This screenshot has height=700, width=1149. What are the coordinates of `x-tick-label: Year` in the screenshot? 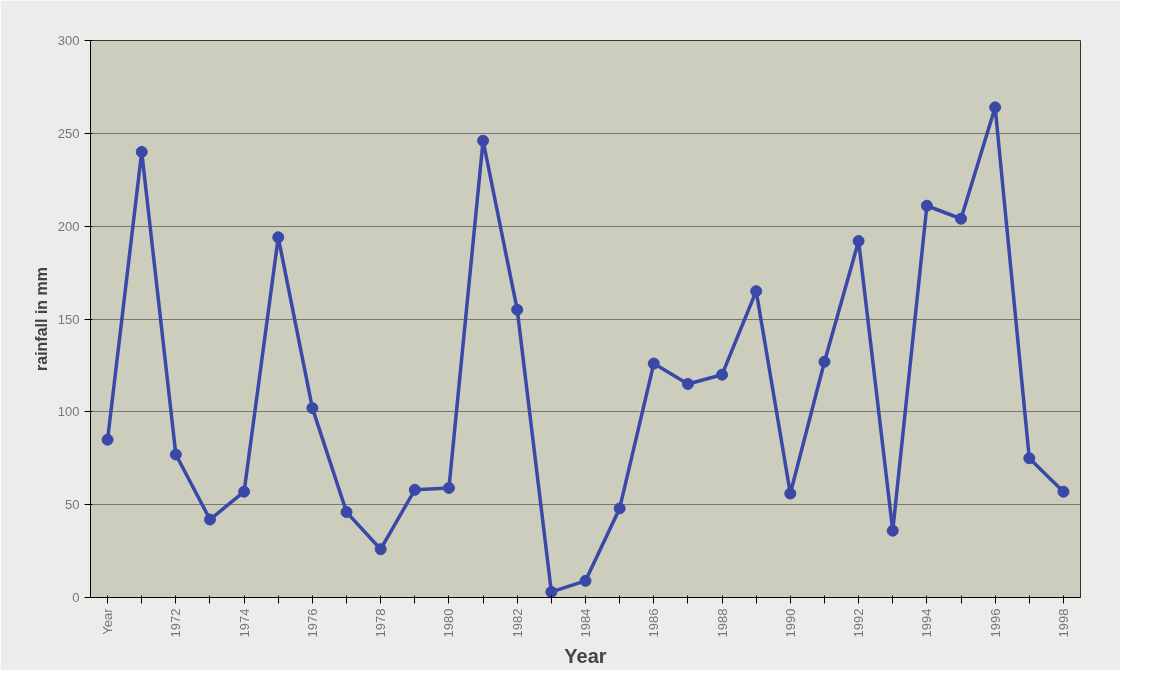 It's located at (108, 621).